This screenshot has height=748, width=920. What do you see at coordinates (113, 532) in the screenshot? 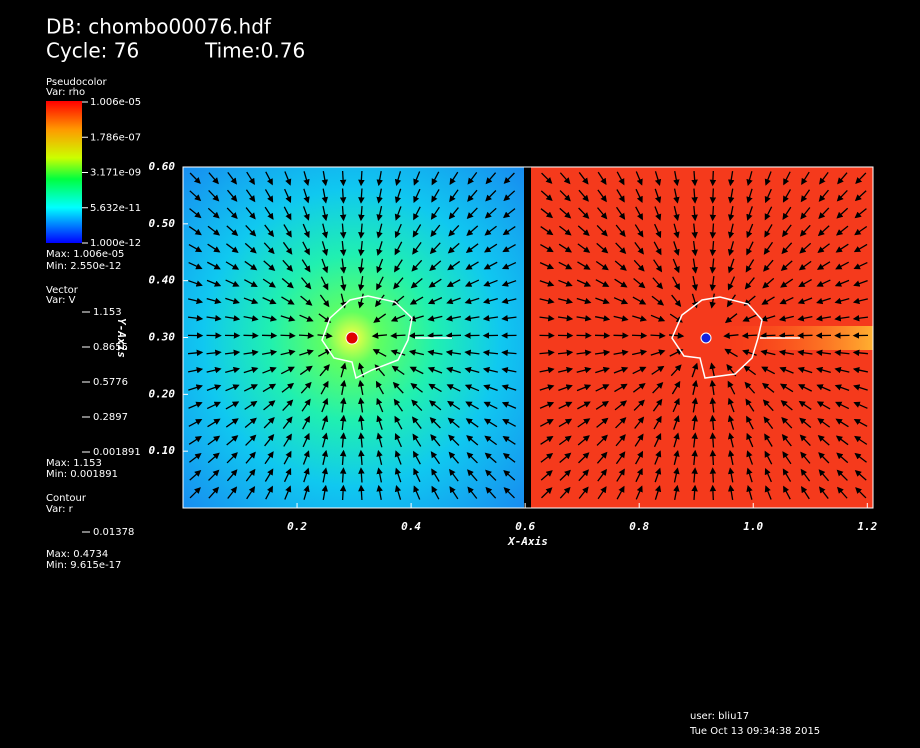
I see `legend-label: 0.01378` at bounding box center [113, 532].